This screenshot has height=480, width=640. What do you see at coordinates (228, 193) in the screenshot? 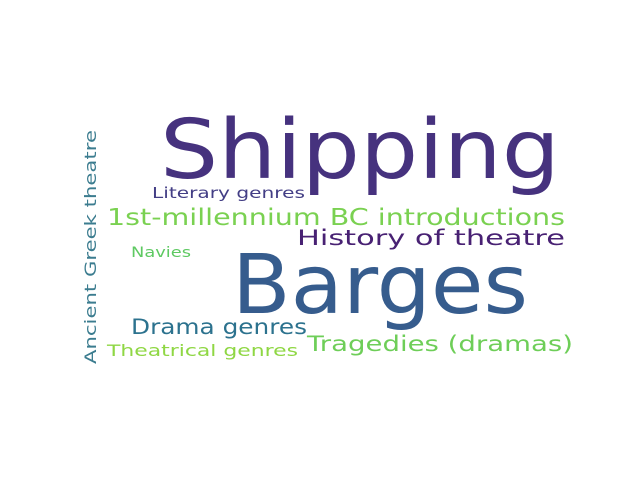
I see `word-literary-genres: Literary genres` at bounding box center [228, 193].